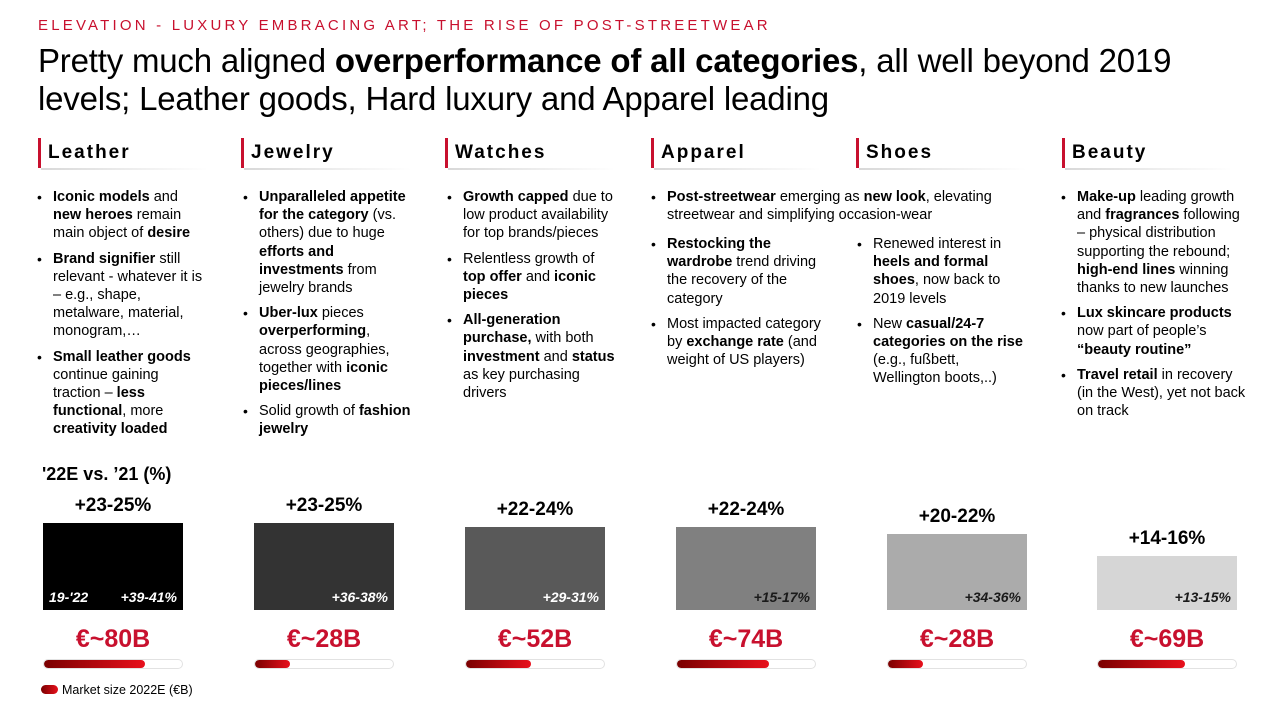  Describe the element at coordinates (890, 323) in the screenshot. I see `bullet-text: New` at that location.